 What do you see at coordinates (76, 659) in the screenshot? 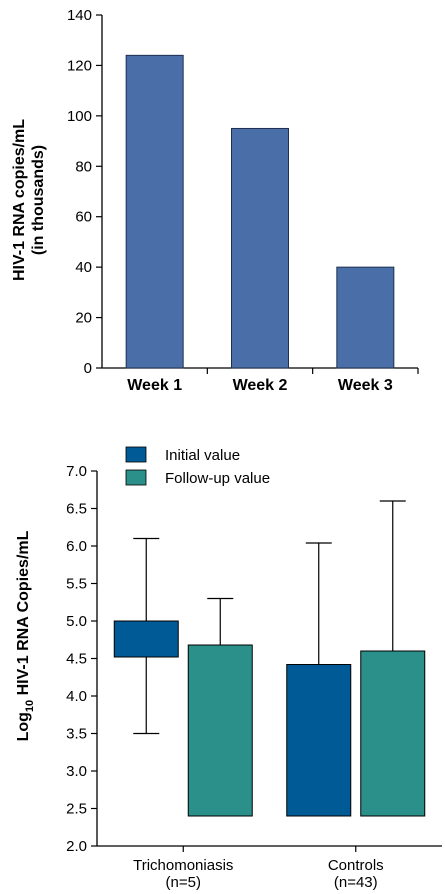
I see `y-tick-label: 4.5` at bounding box center [76, 659].